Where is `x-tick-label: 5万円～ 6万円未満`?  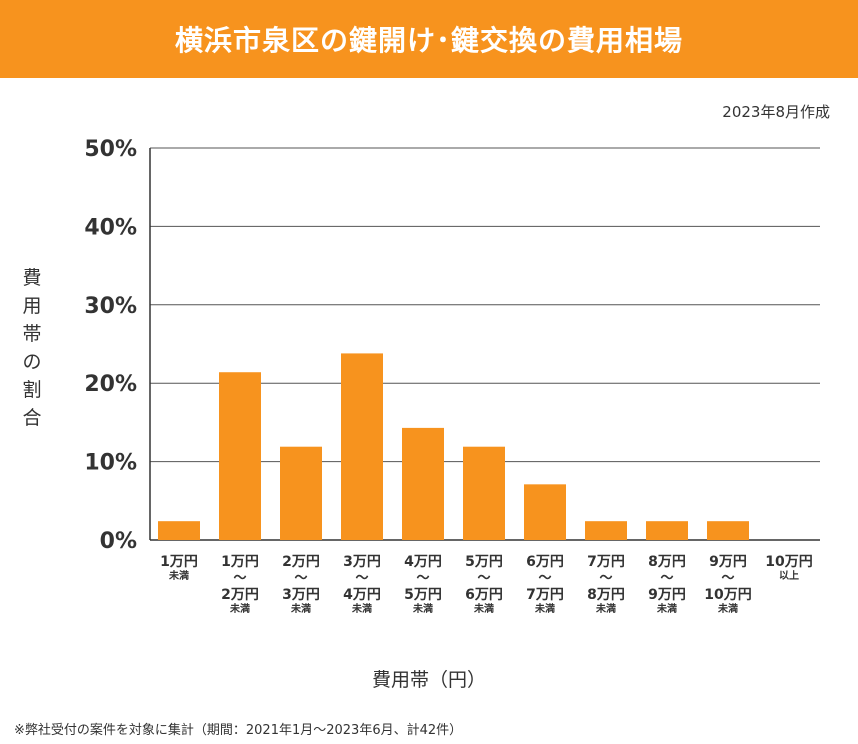 x-tick-label: 5万円～ 6万円未満 is located at coordinates (484, 584).